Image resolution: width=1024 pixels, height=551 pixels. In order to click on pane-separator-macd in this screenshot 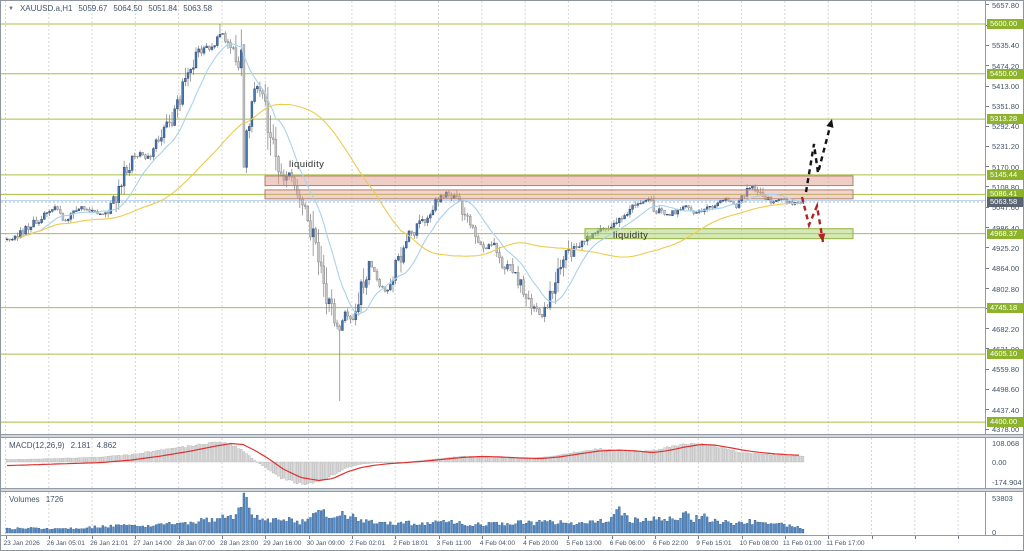, I will do `click(512, 436)`.